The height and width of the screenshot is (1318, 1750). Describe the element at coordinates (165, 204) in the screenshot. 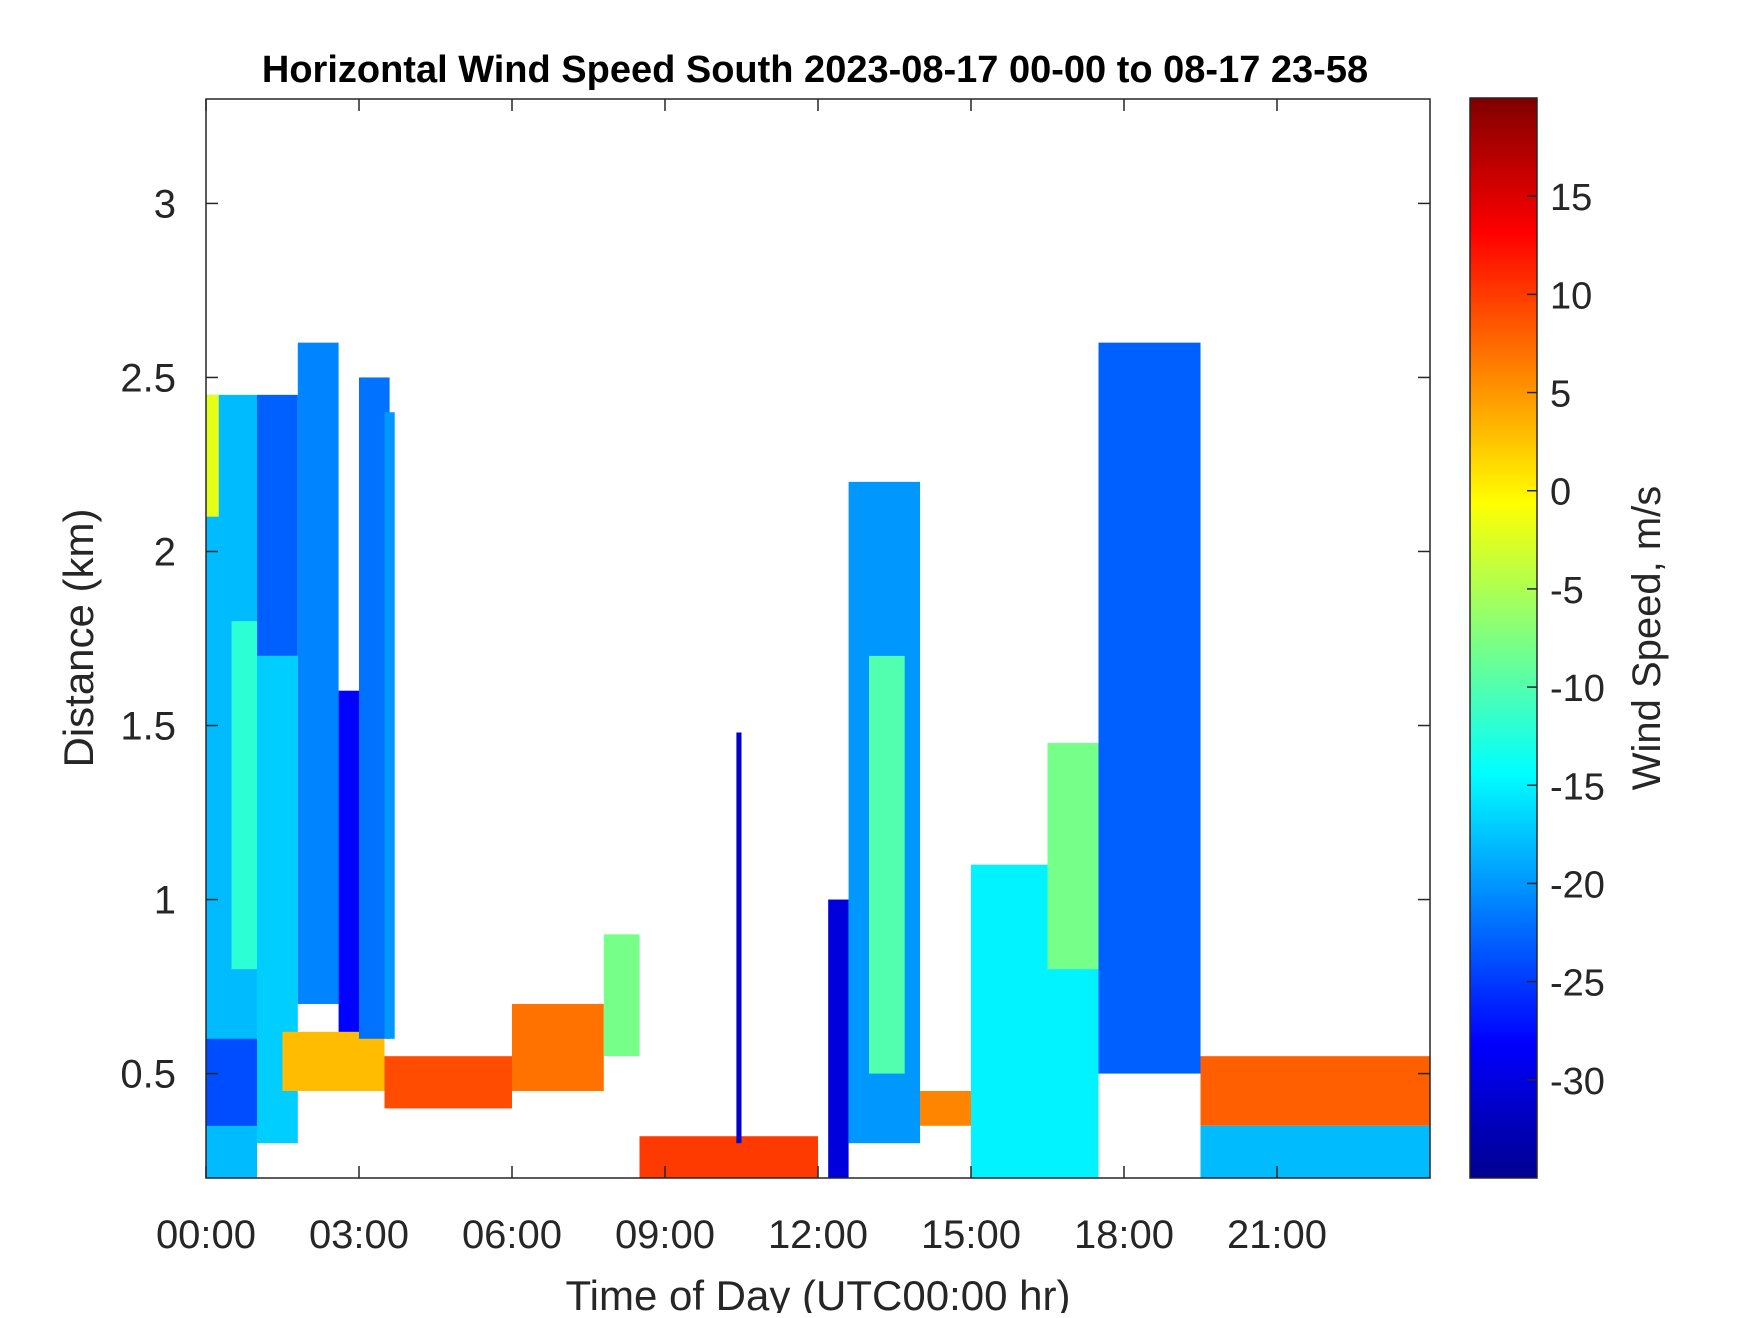

I see `y-tick-label: 3` at that location.